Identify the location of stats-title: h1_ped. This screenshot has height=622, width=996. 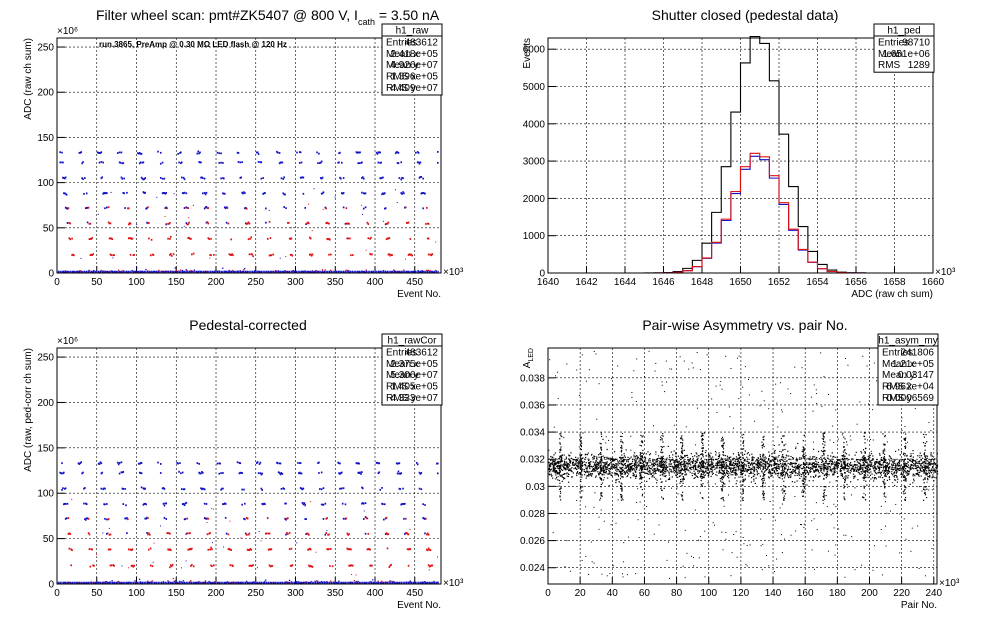
(903, 31).